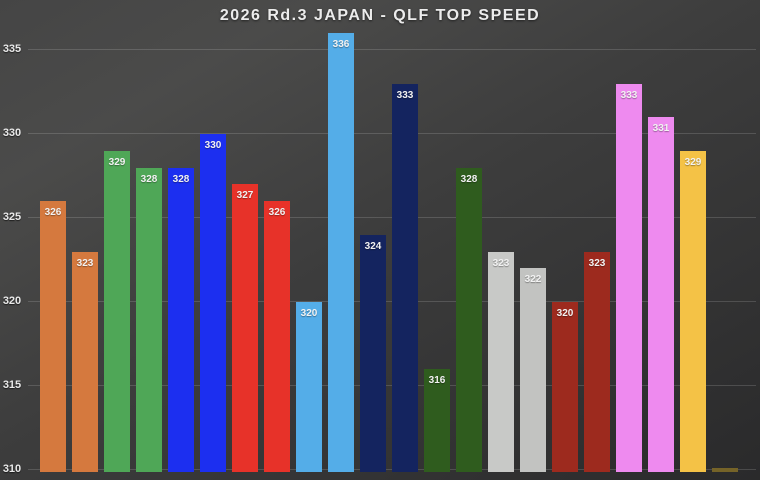 This screenshot has width=760, height=480. Describe the element at coordinates (12, 468) in the screenshot. I see `y-axis-tick-label: 310` at that location.